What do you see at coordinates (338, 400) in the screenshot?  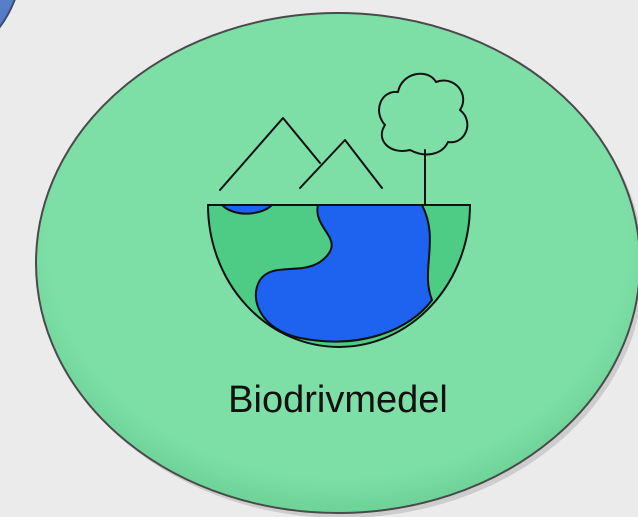 I see `node-label: Biodrivmedel` at bounding box center [338, 400].